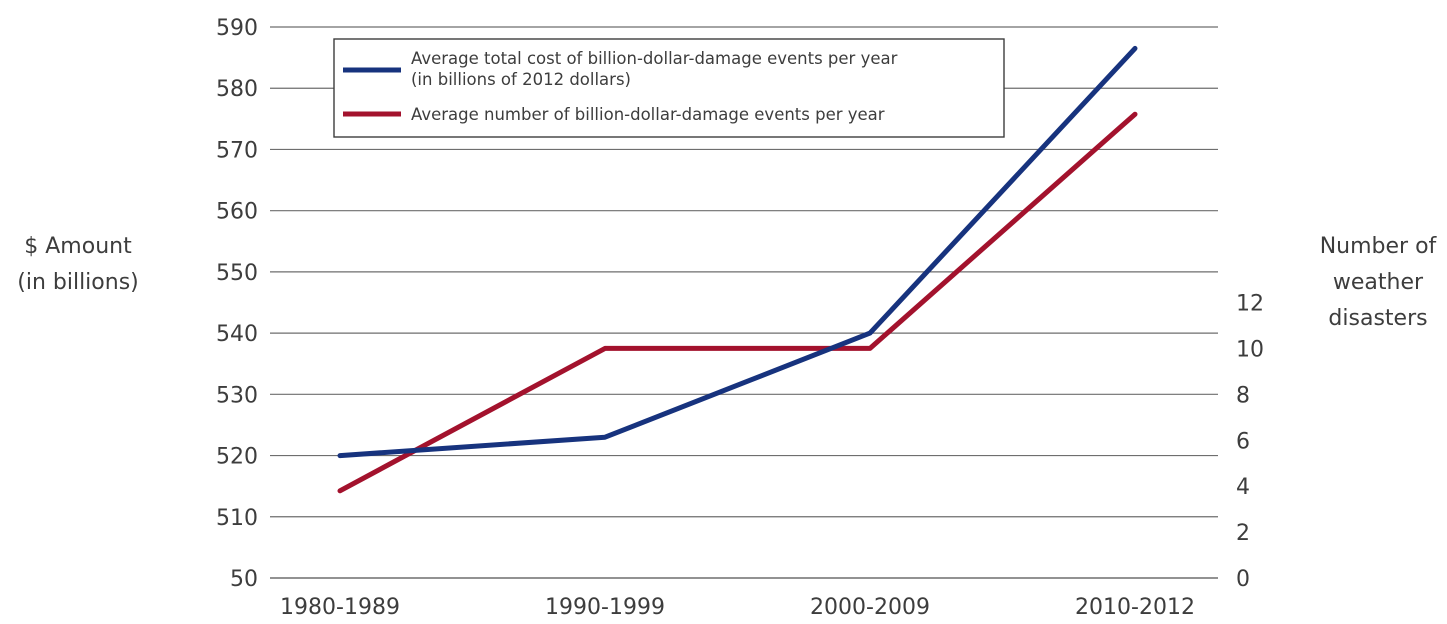  I want to click on legend-box, so click(669, 88).